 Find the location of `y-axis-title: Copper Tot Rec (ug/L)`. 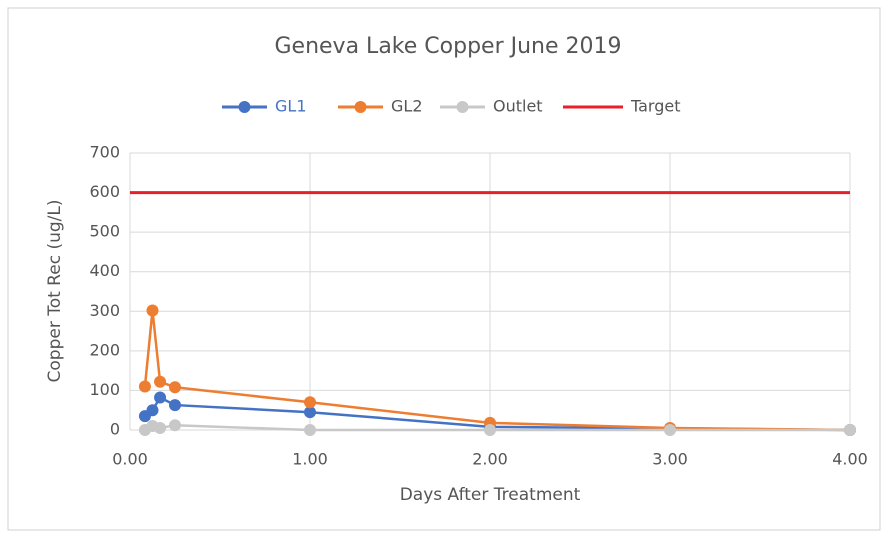

y-axis-title: Copper Tot Rec (ug/L) is located at coordinates (55, 291).